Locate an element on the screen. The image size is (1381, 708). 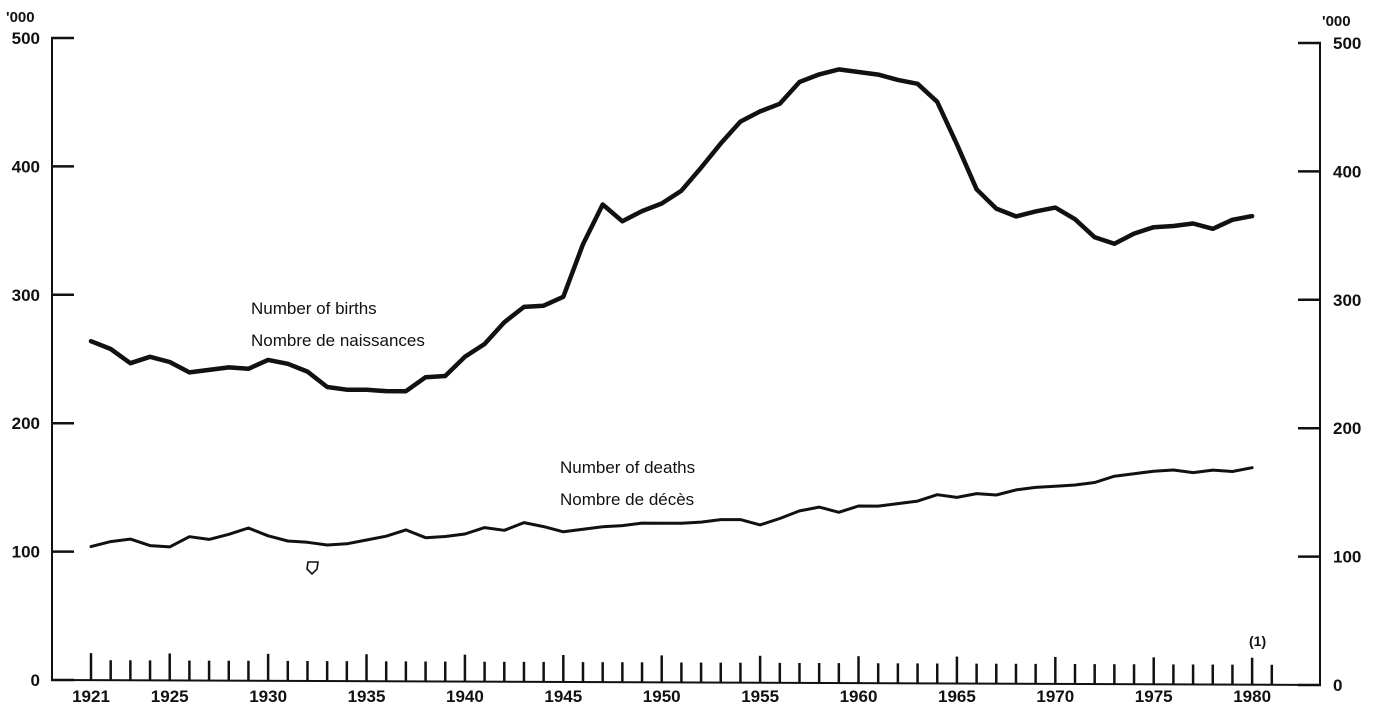
x-tick-label: 1975 is located at coordinates (1154, 696).